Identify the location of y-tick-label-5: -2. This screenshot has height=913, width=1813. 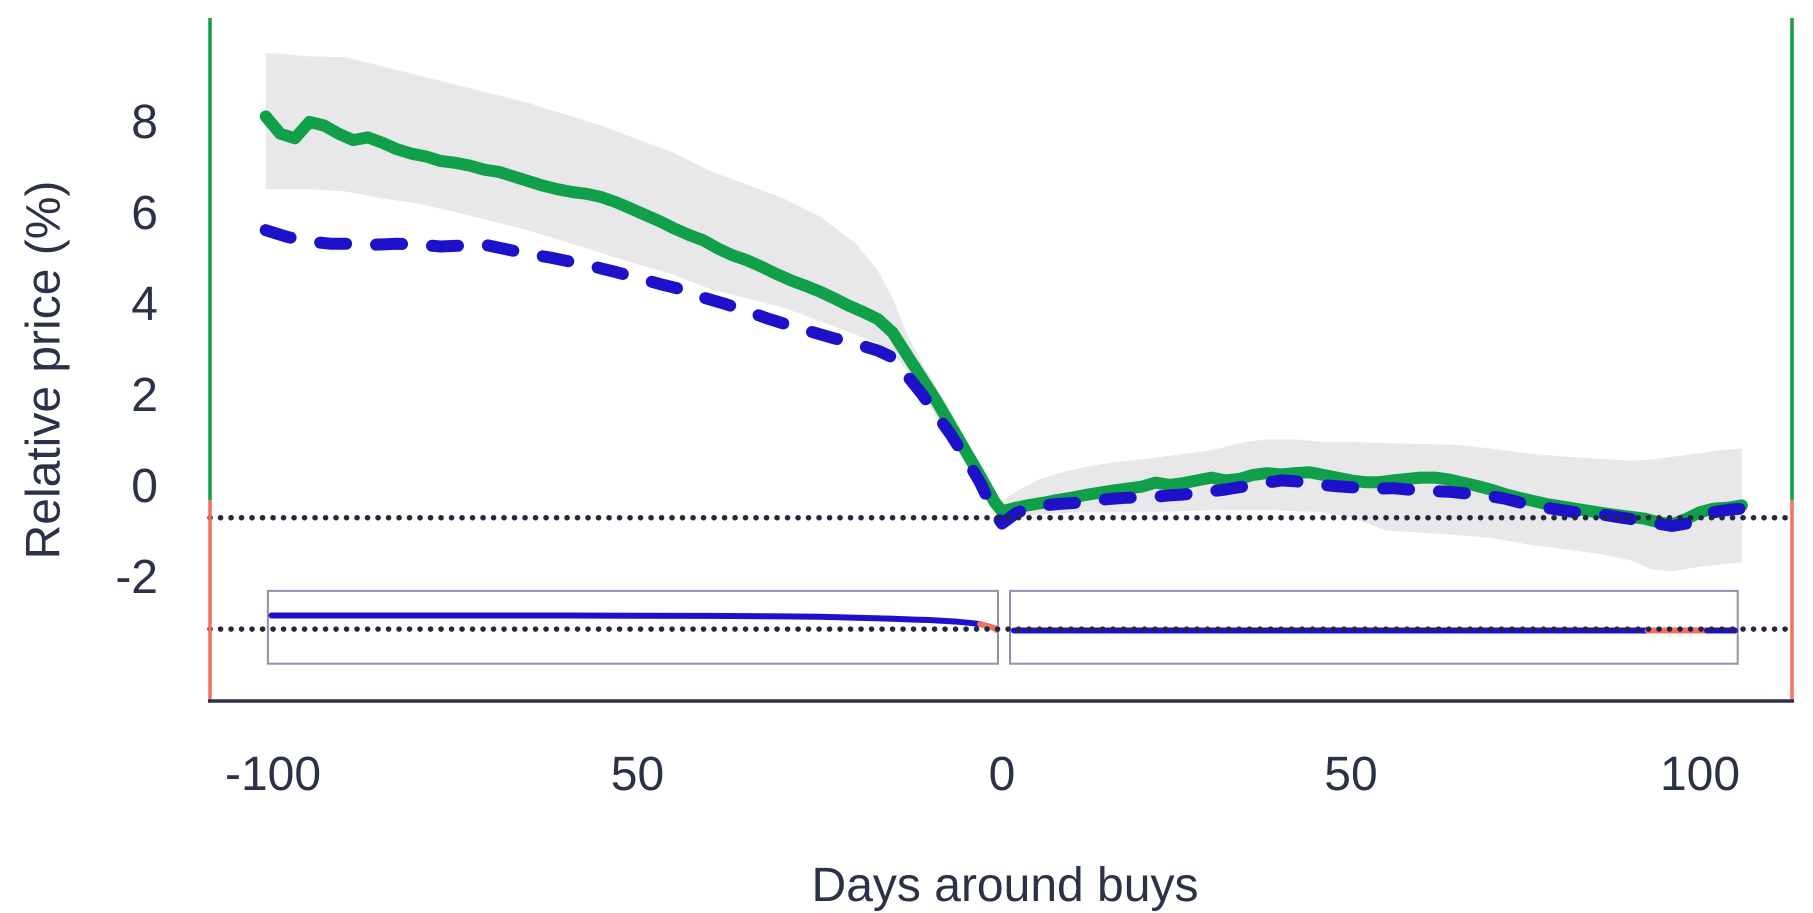
(136, 577).